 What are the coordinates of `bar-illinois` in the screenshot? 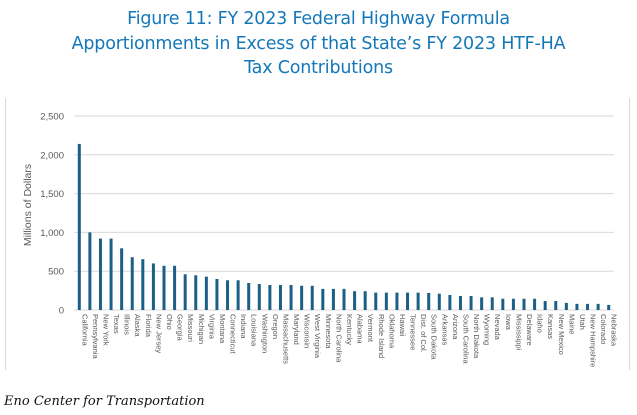 It's located at (122, 279).